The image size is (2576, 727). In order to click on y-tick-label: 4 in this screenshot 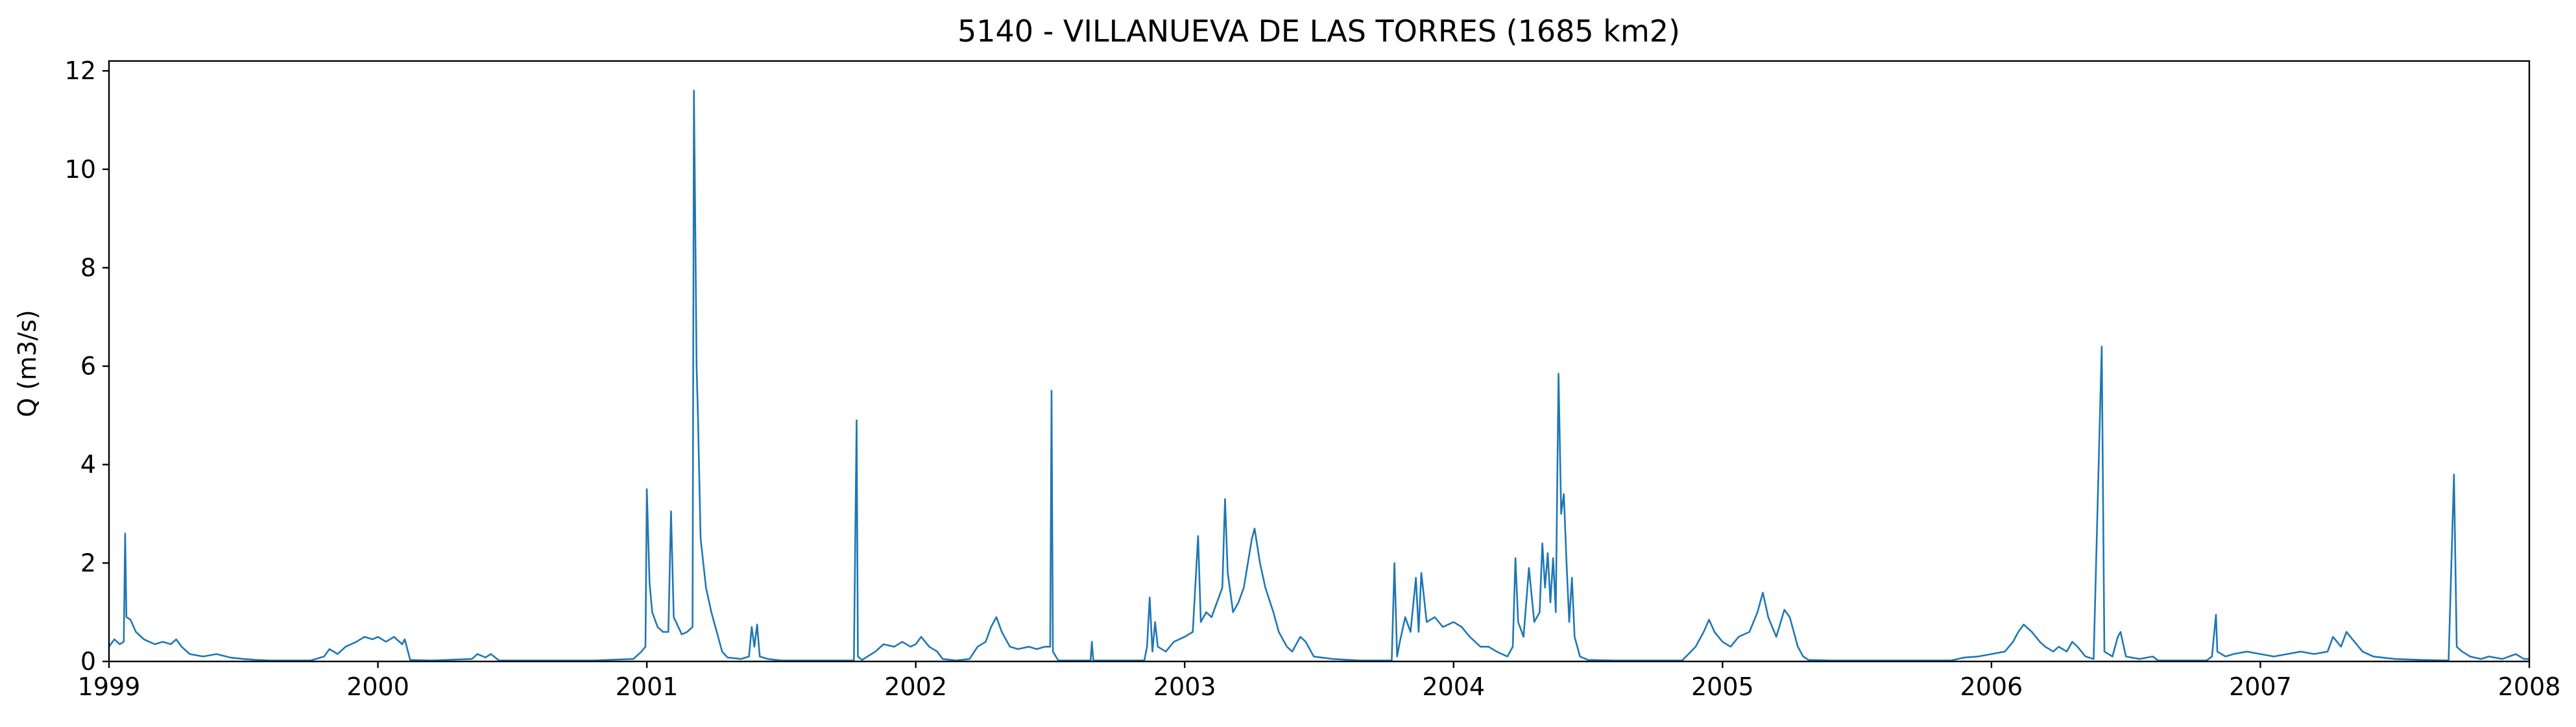, I will do `click(88, 464)`.